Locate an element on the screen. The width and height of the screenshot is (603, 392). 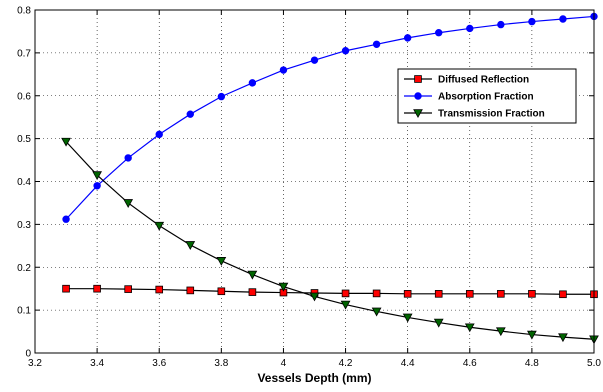
y-tick-label: 0.2 is located at coordinates (24, 268).